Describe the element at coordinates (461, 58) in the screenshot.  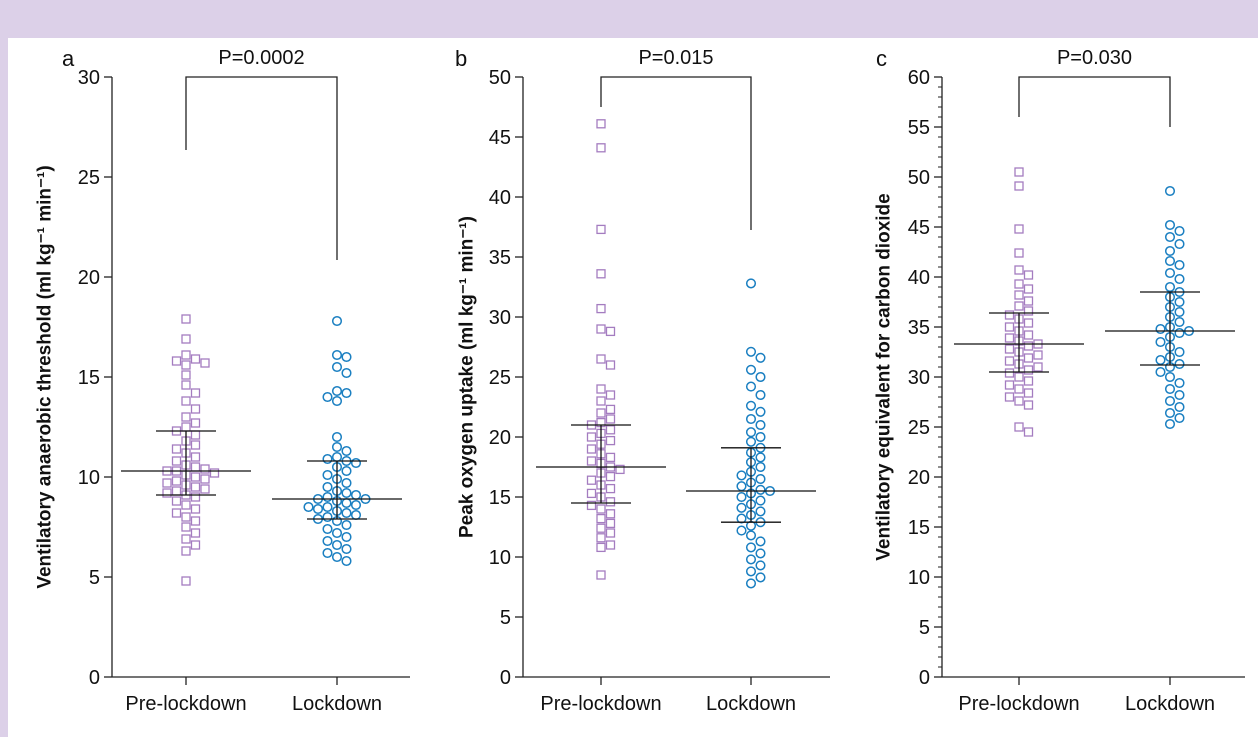
I see `panel-label: b` at that location.